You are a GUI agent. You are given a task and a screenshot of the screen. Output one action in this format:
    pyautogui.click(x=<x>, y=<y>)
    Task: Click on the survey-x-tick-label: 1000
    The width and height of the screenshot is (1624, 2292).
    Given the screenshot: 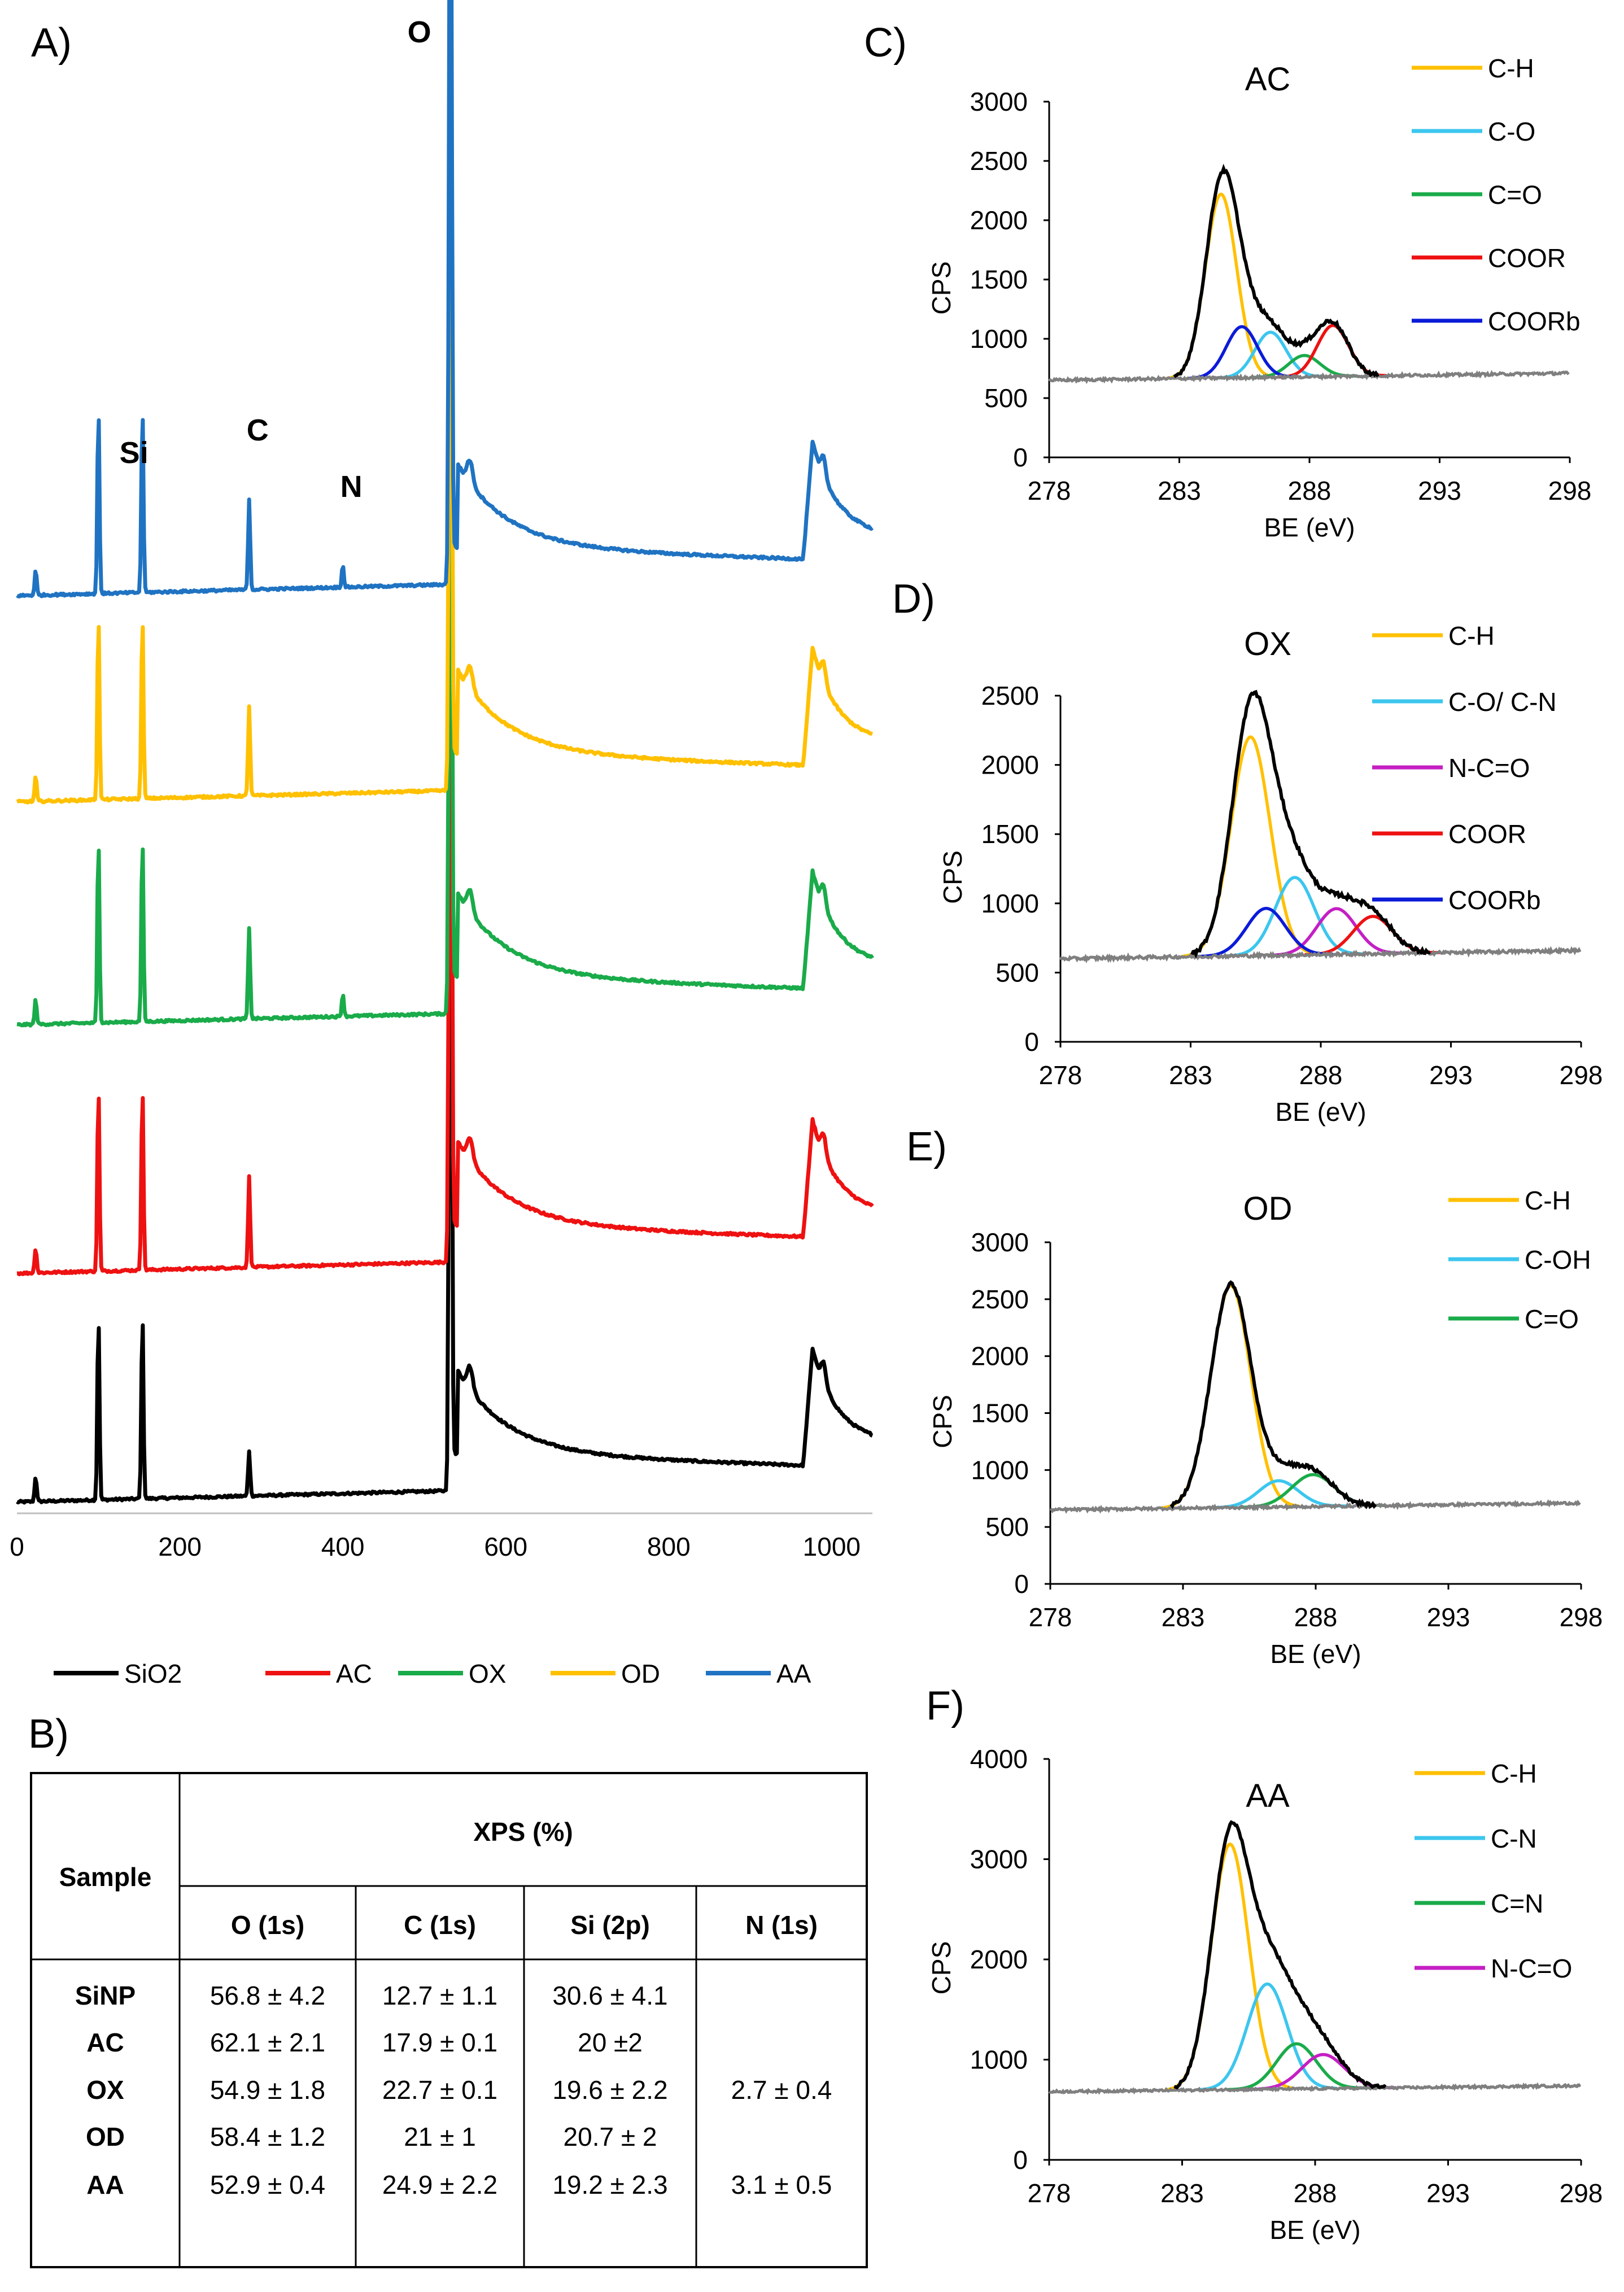 What is the action you would take?
    pyautogui.click(x=832, y=1546)
    